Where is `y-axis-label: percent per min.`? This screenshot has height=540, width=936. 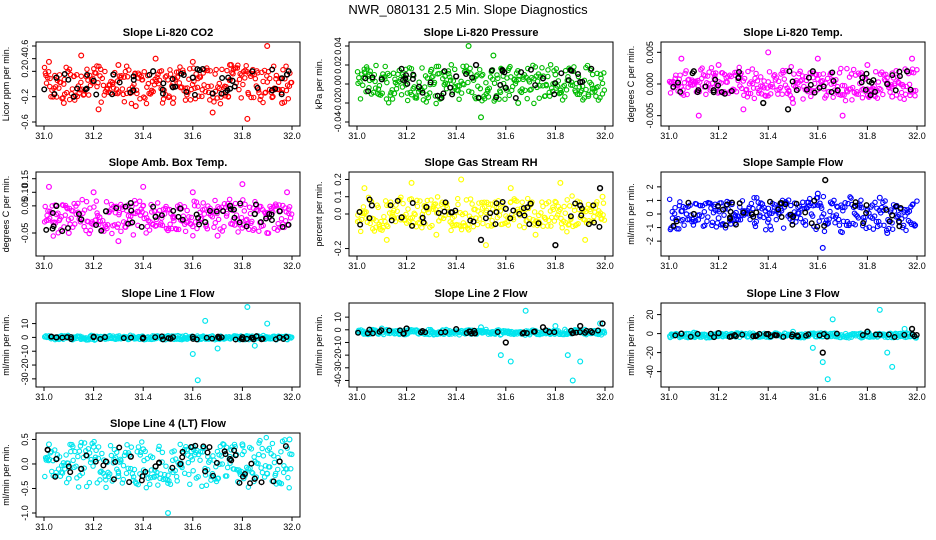 y-axis-label: percent per min. is located at coordinates (319, 213).